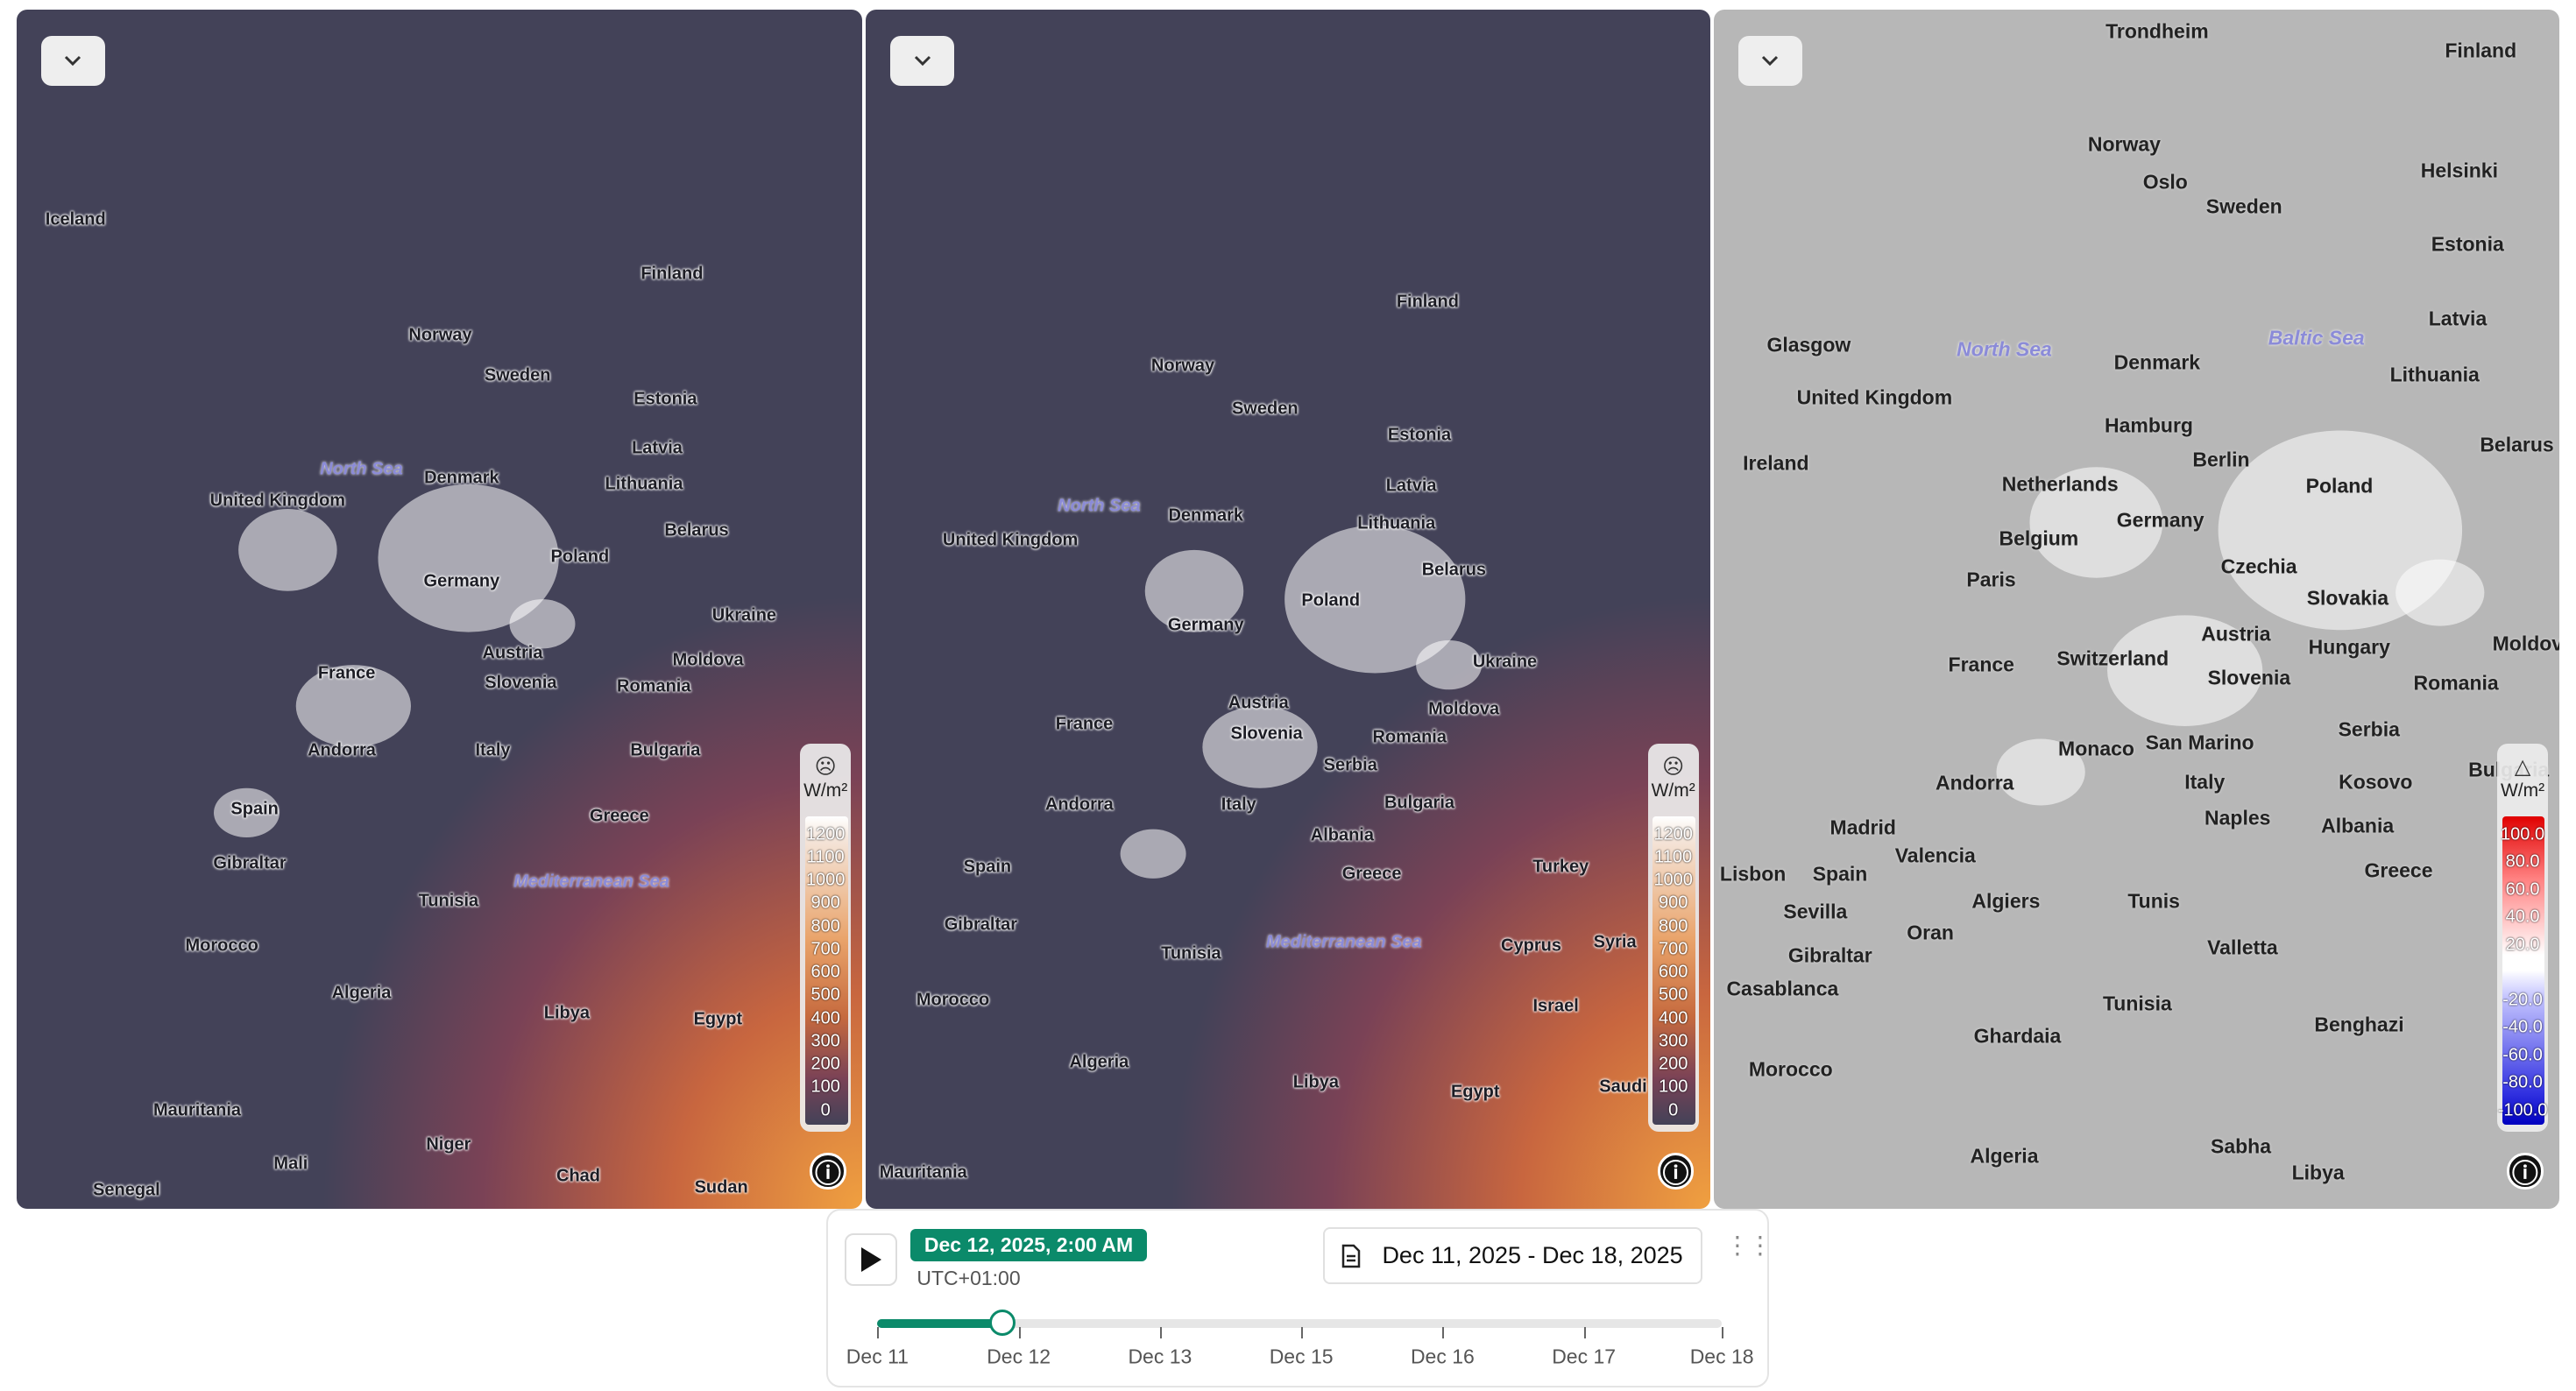  Describe the element at coordinates (126, 1190) in the screenshot. I see `map-label: Senegal` at that location.